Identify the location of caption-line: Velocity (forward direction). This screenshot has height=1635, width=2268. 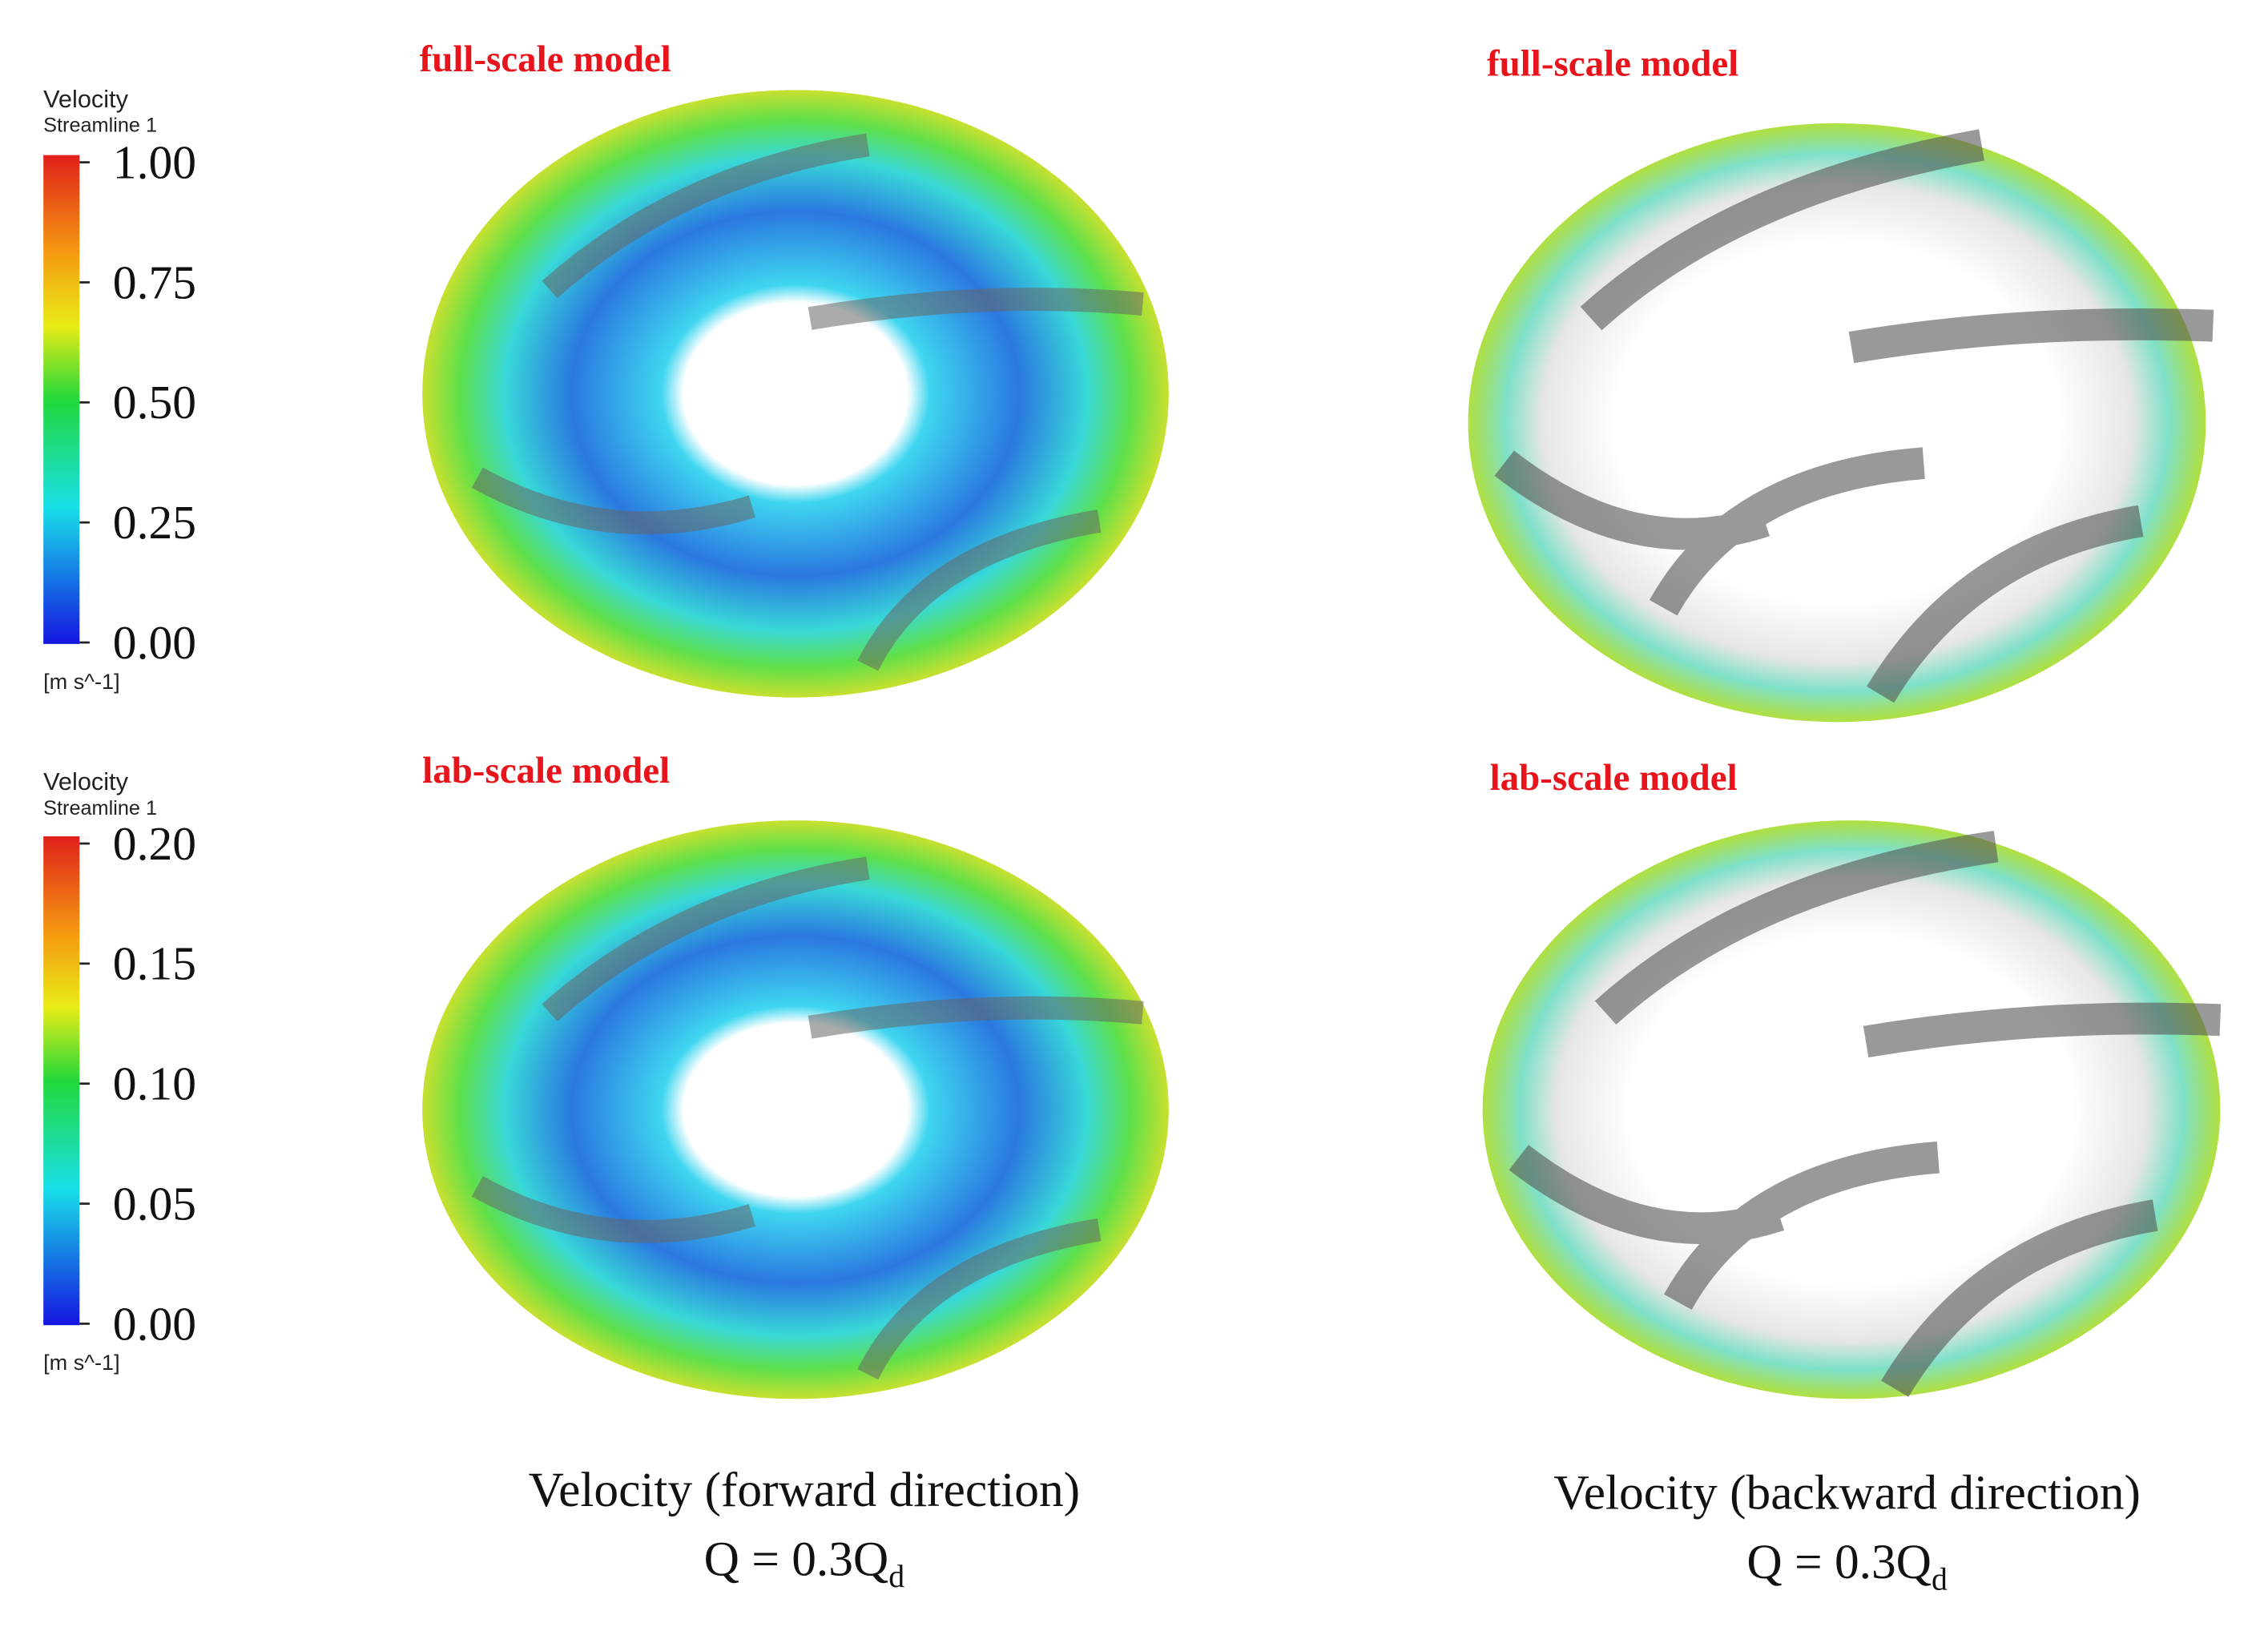
(805, 1490).